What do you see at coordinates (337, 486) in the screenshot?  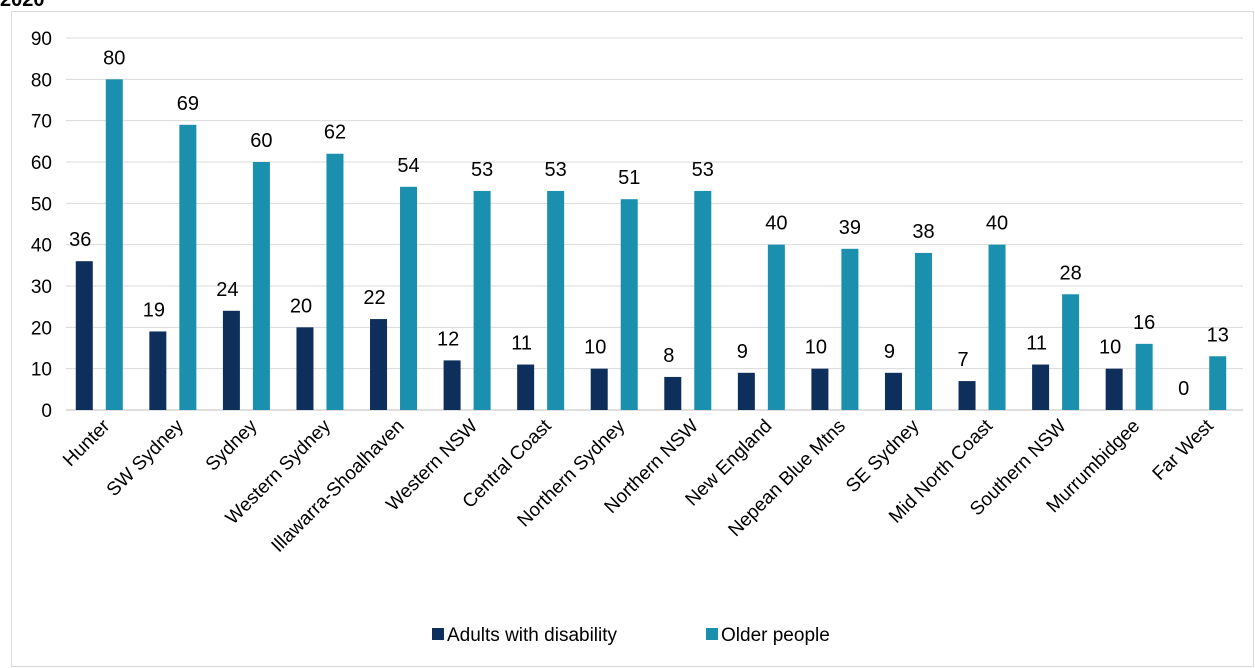 I see `x-tick-label: Illawarra-Shoalhaven` at bounding box center [337, 486].